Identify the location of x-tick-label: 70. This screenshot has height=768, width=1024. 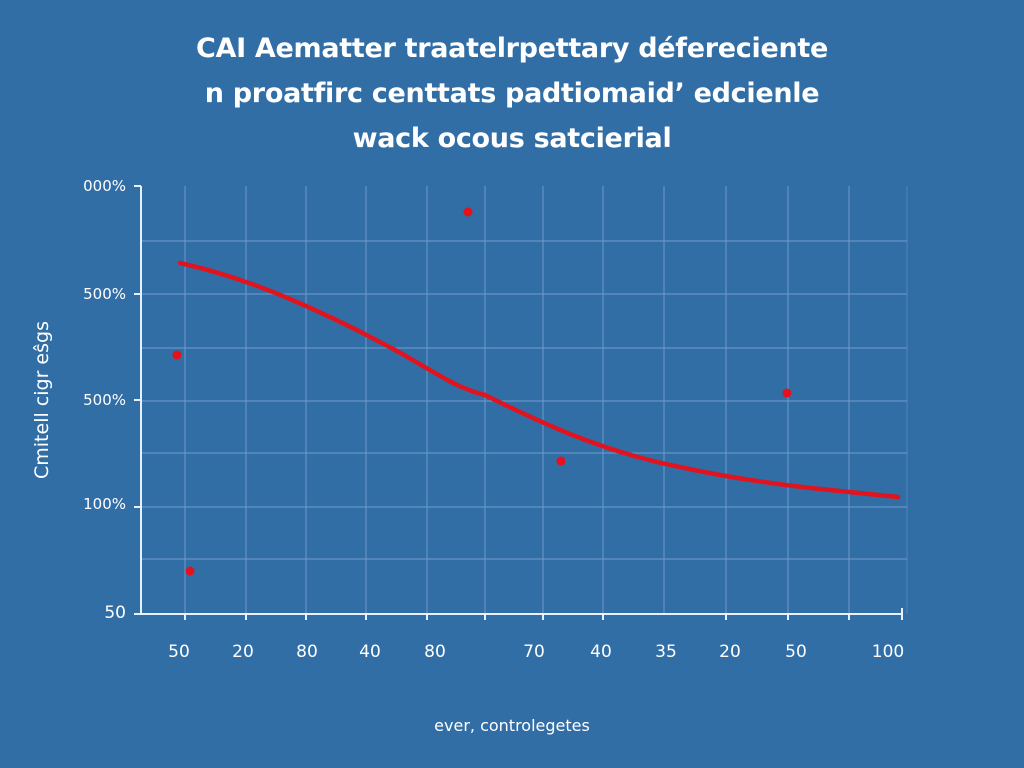
(534, 652).